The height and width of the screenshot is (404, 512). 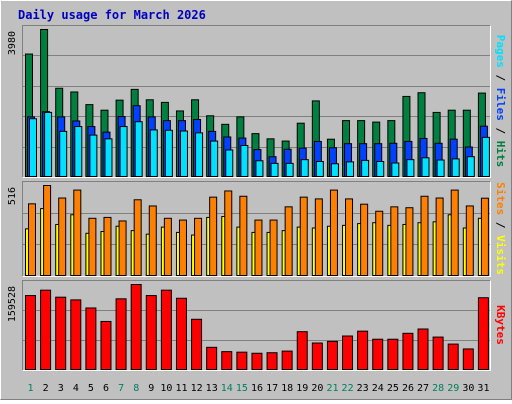 I want to click on day-label: 9, so click(x=151, y=388).